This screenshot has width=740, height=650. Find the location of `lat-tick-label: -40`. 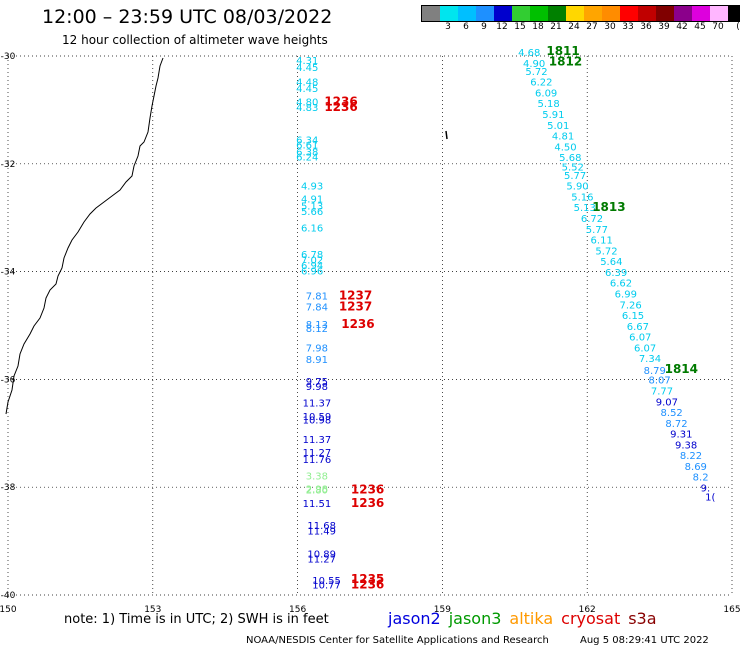

lat-tick-label: -40 is located at coordinates (8, 596).